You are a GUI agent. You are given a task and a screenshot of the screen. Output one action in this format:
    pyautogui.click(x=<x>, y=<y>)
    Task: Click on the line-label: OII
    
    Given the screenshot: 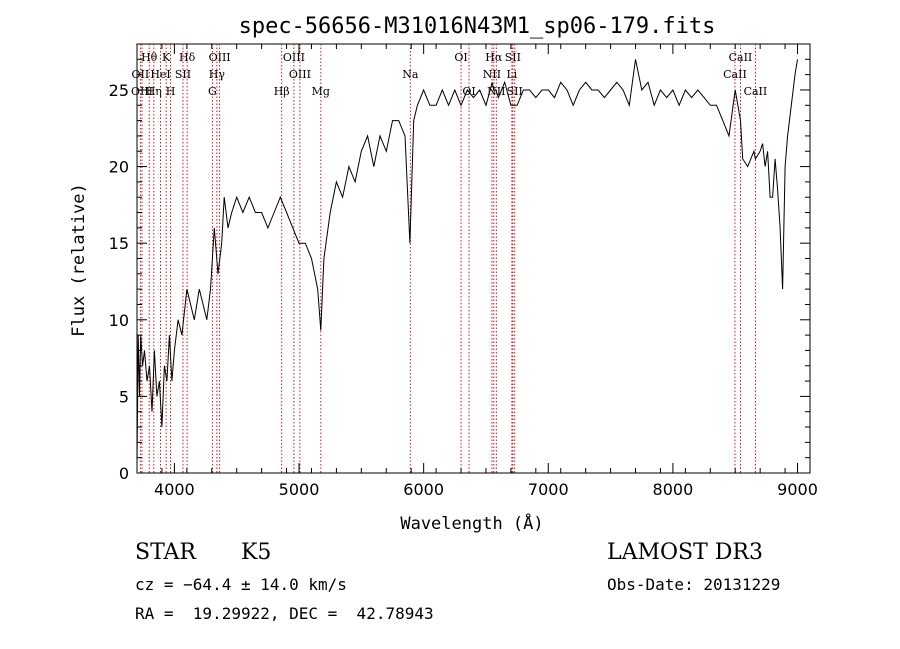 What is the action you would take?
    pyautogui.click(x=141, y=74)
    